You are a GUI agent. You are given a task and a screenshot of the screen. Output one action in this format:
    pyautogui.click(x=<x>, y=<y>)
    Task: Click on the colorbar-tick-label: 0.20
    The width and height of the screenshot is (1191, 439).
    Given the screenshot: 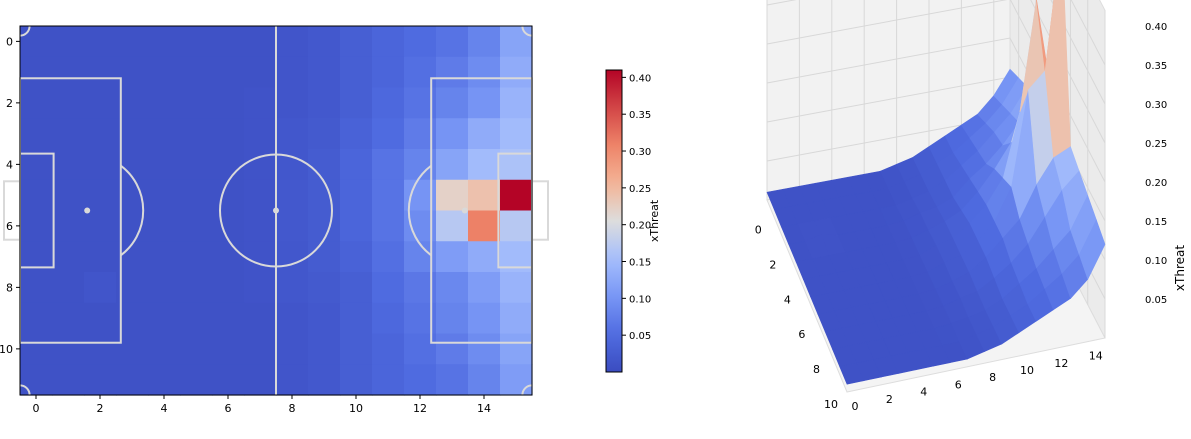 What is the action you would take?
    pyautogui.click(x=640, y=226)
    